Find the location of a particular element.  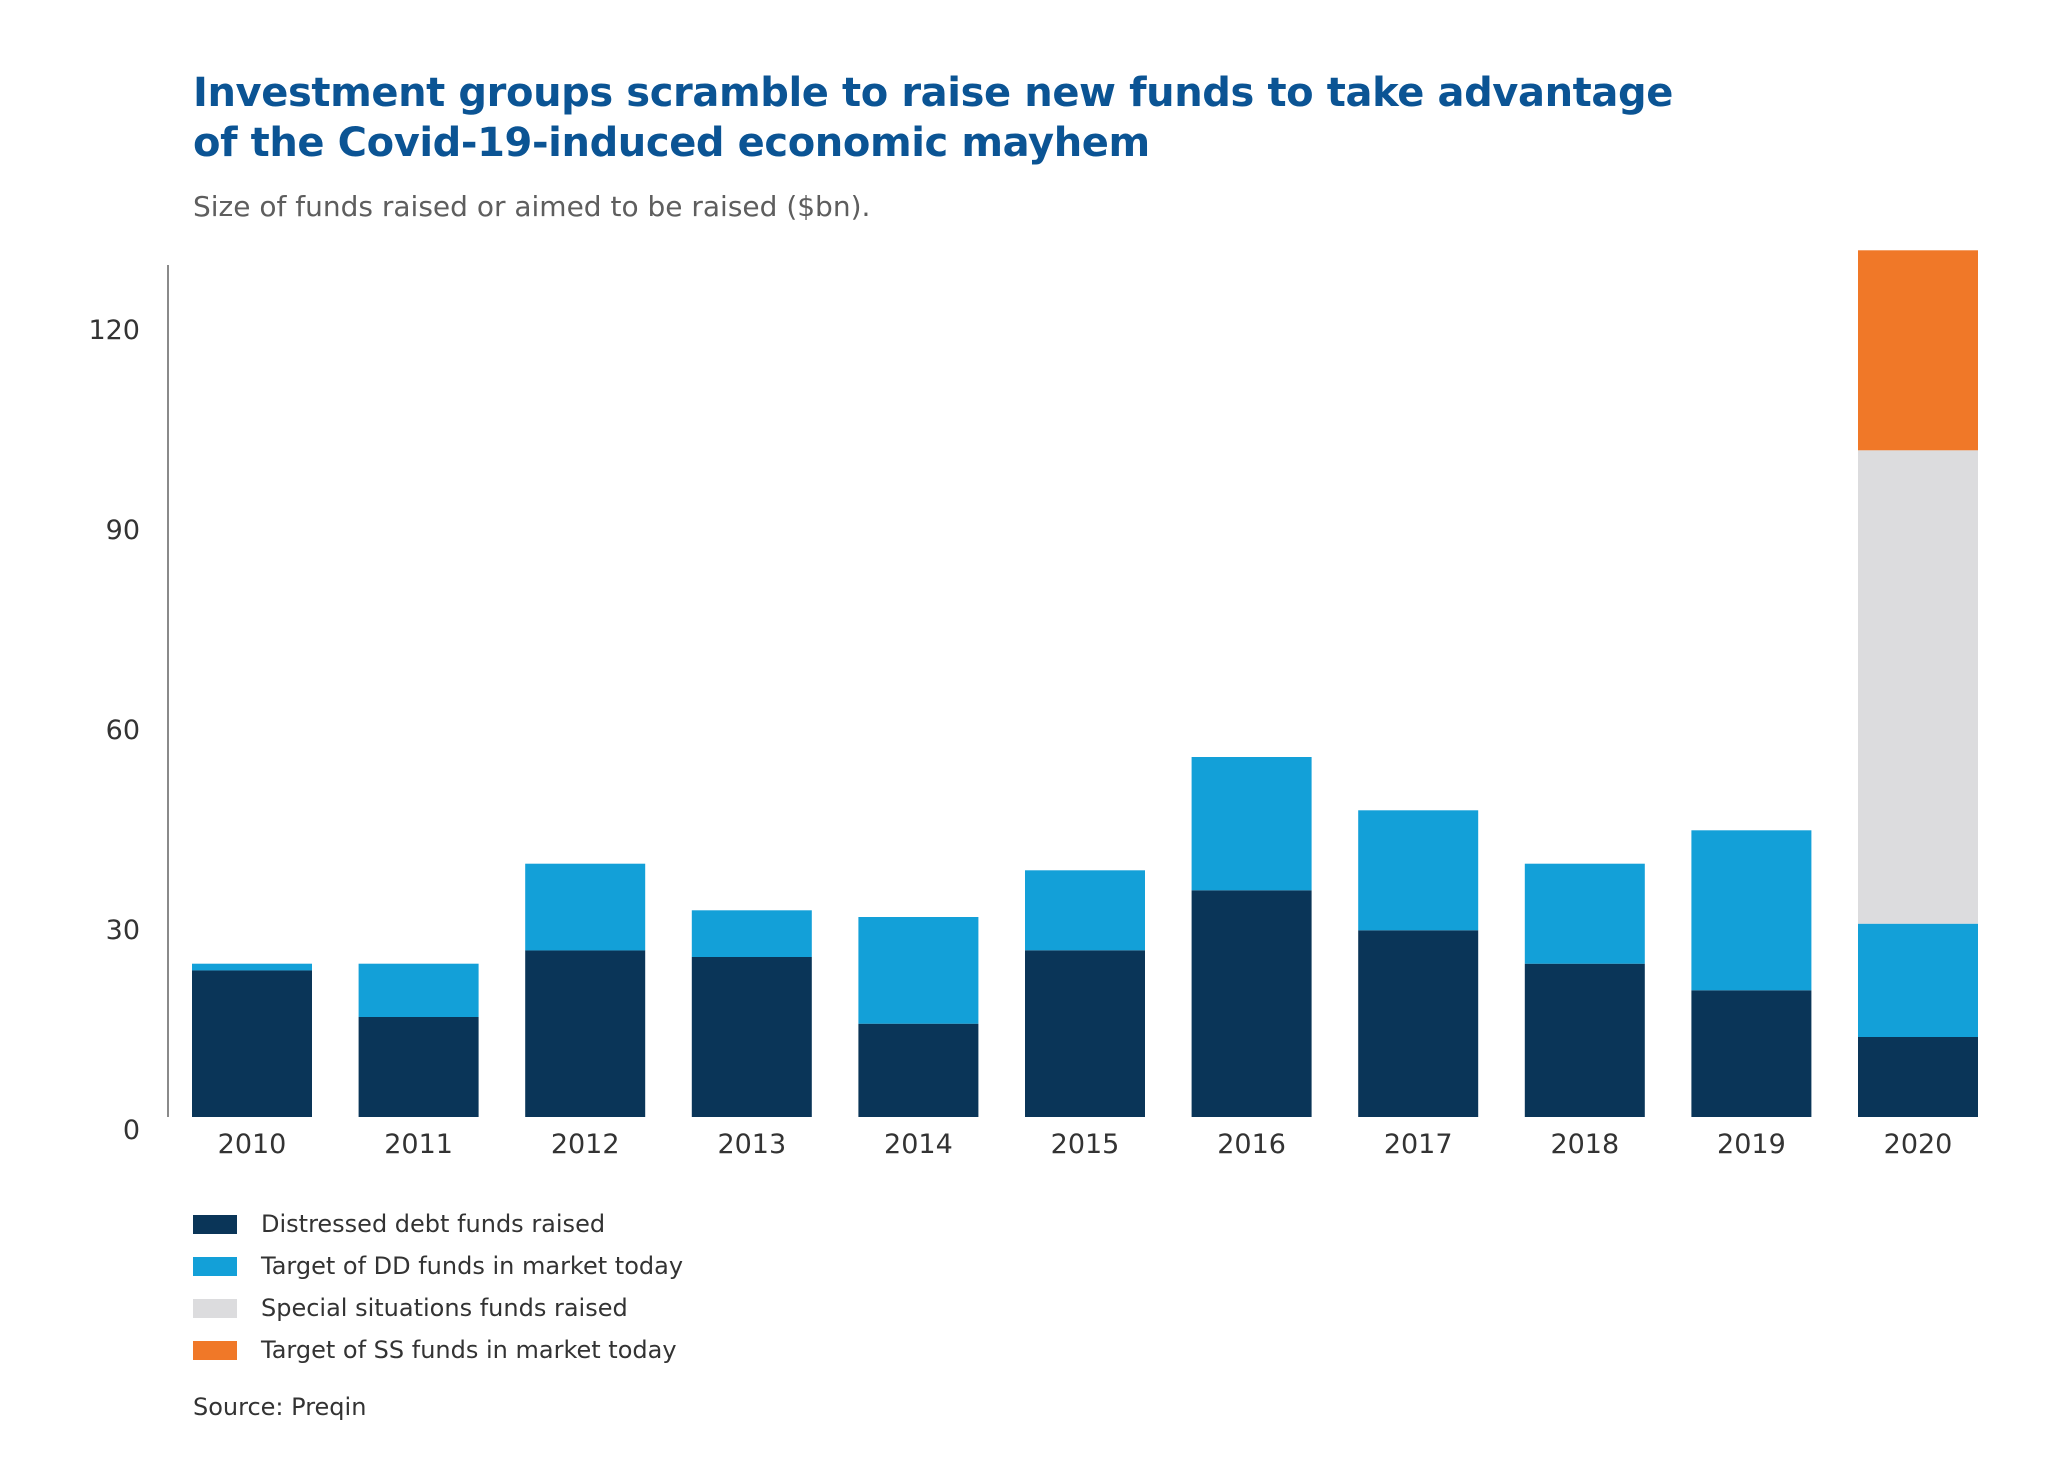

source-note: Source: Preqin is located at coordinates (280, 1407).